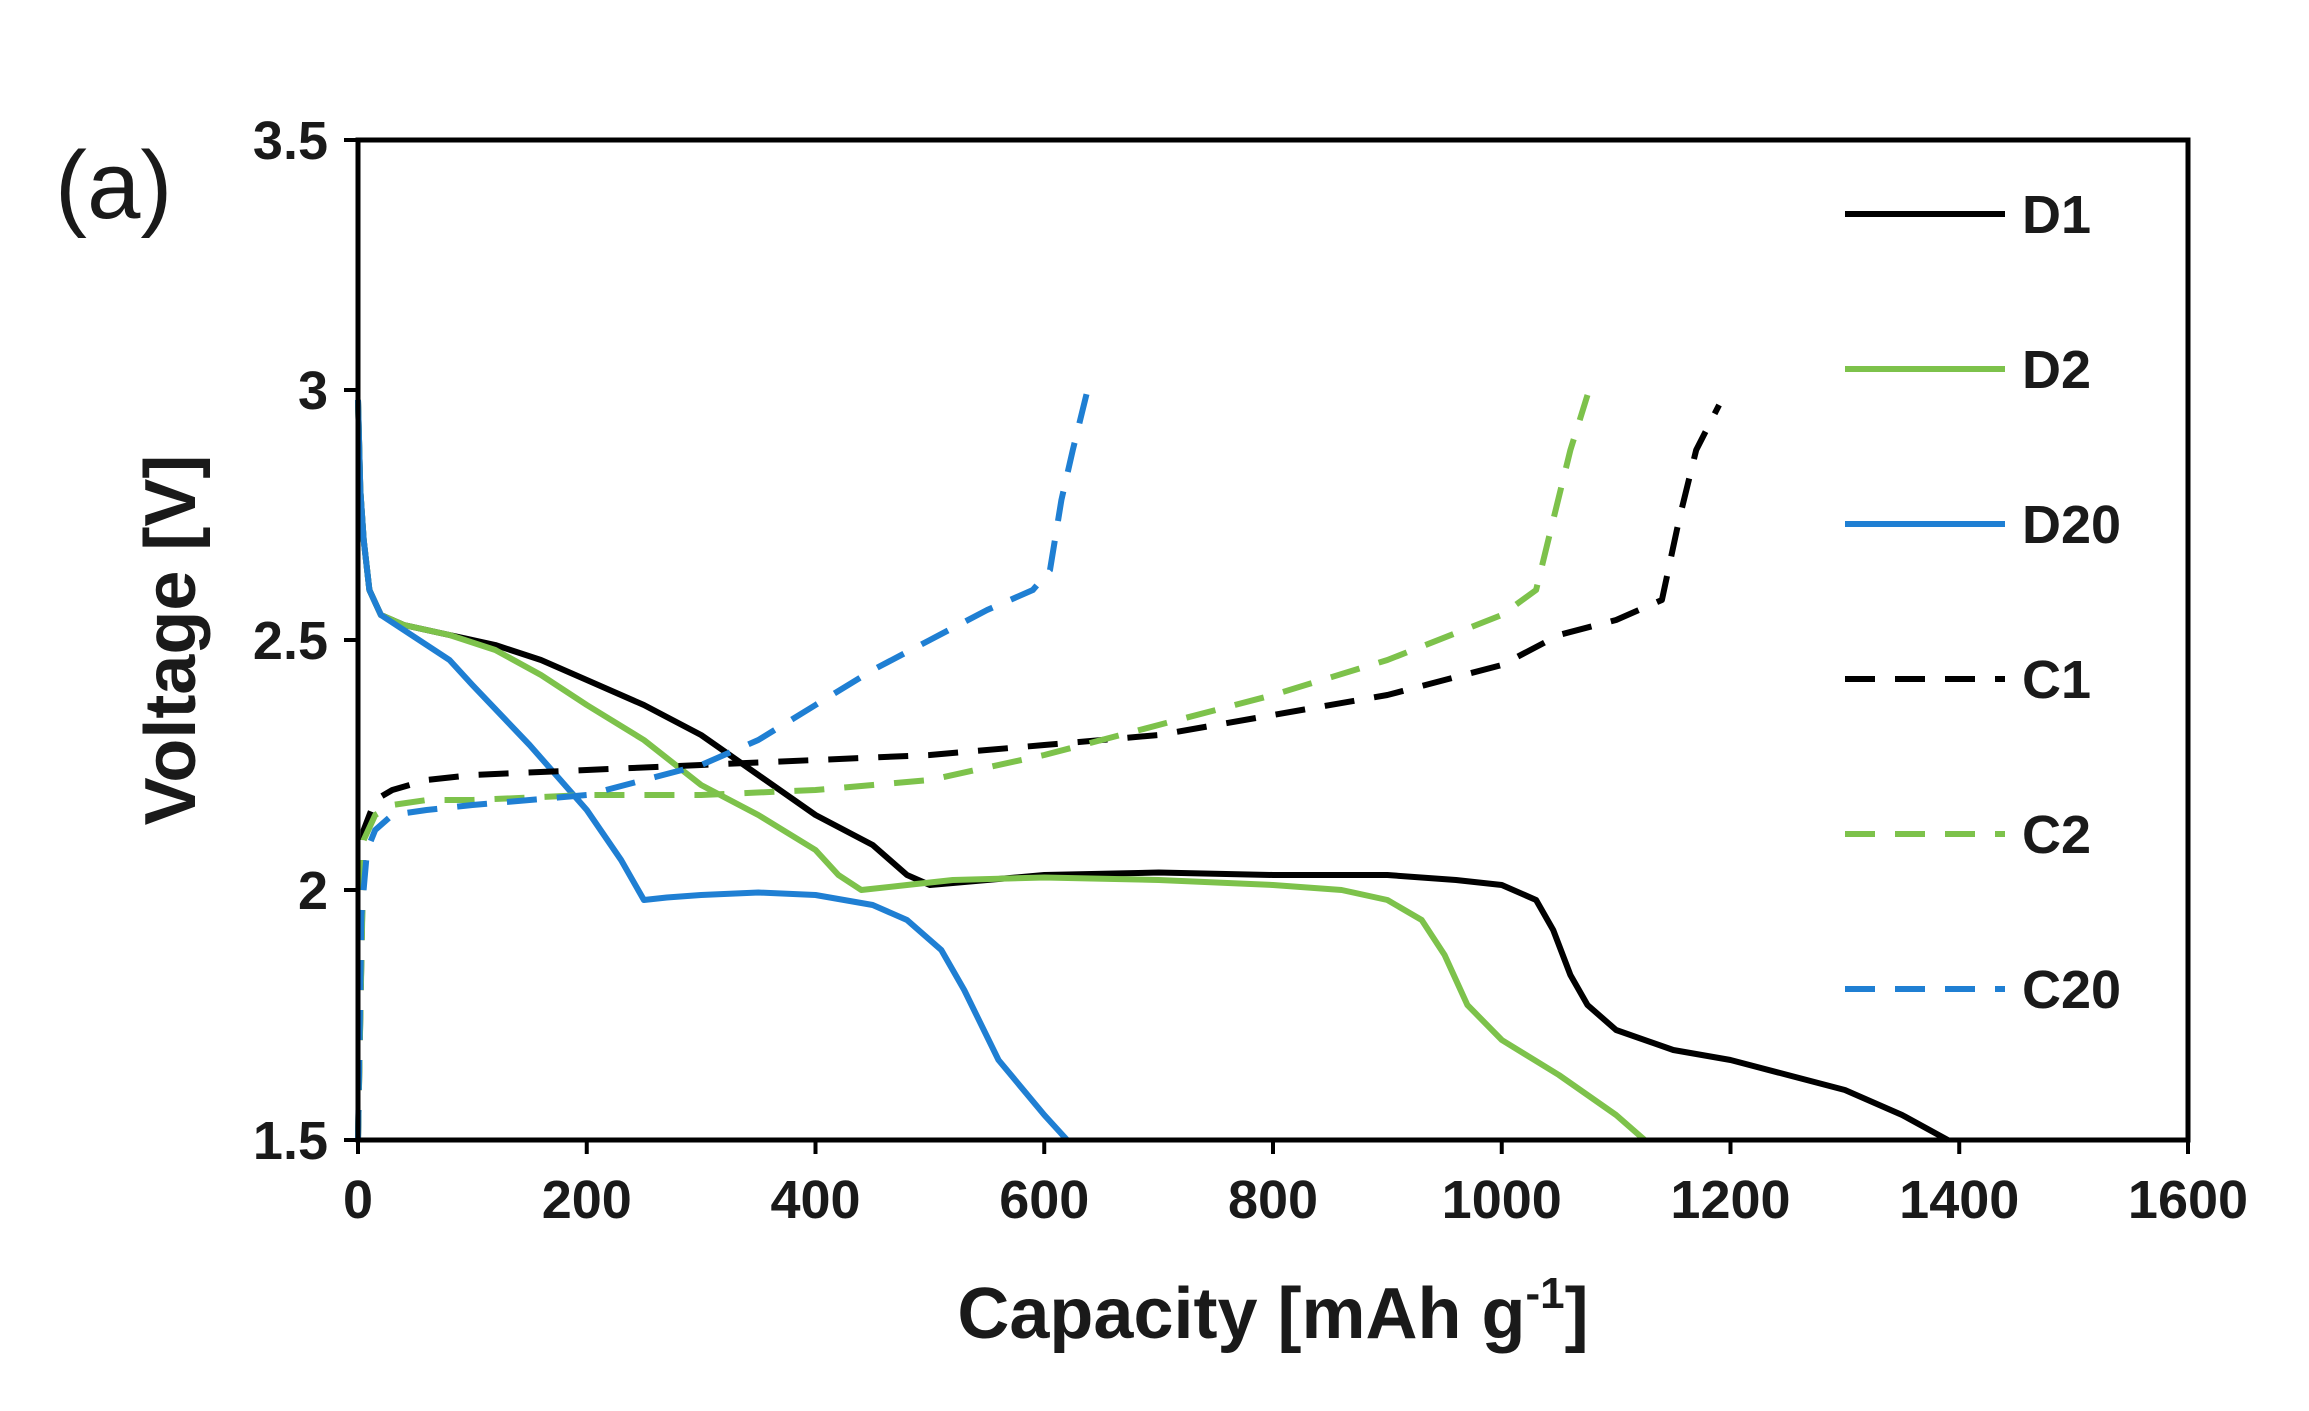  I want to click on y-tick-label: 3, so click(313, 391).